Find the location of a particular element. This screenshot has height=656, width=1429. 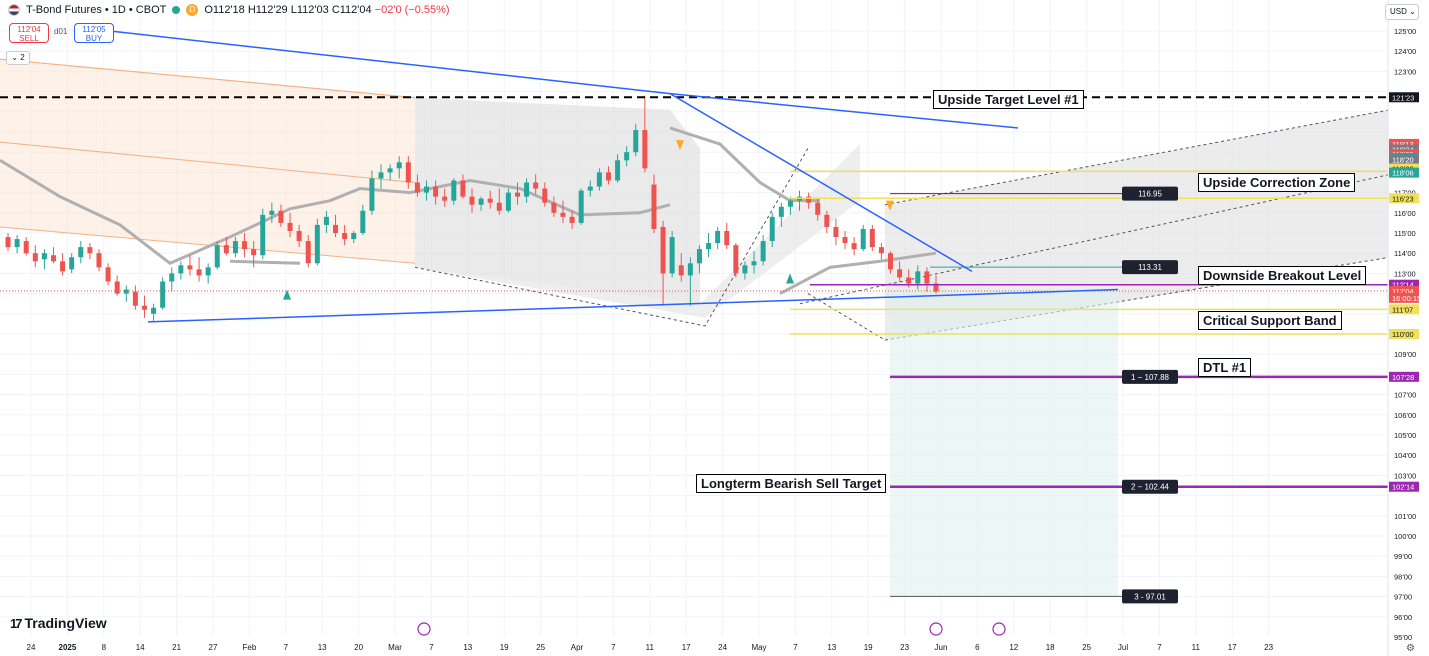

buy-button: 112'05 BUY is located at coordinates (94, 33).